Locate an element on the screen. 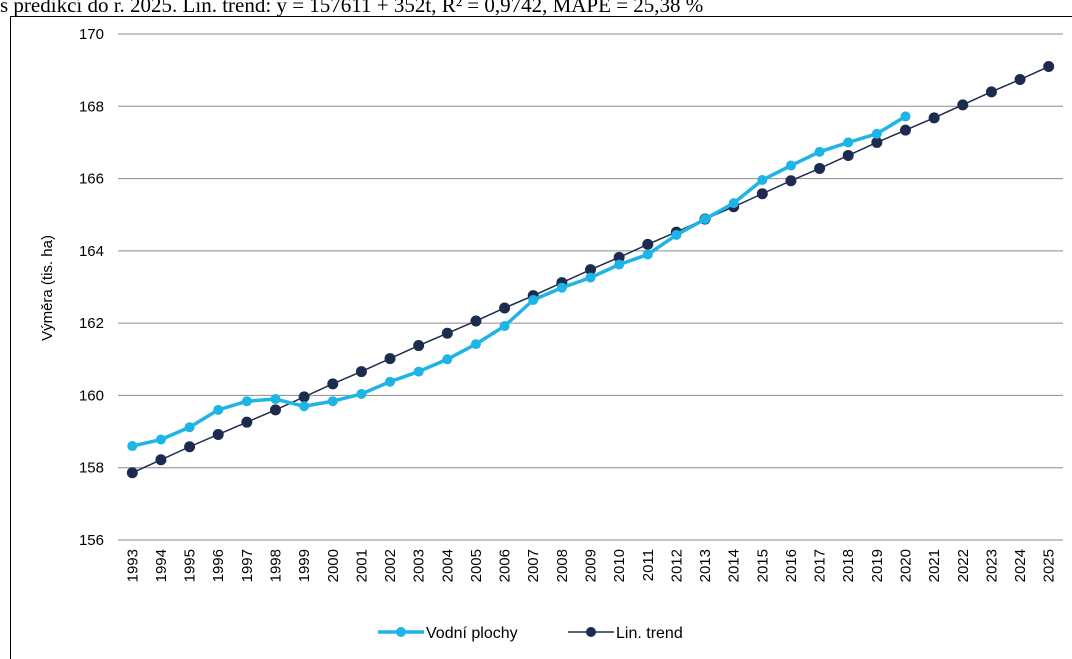  point-1-2024 is located at coordinates (1020, 80).